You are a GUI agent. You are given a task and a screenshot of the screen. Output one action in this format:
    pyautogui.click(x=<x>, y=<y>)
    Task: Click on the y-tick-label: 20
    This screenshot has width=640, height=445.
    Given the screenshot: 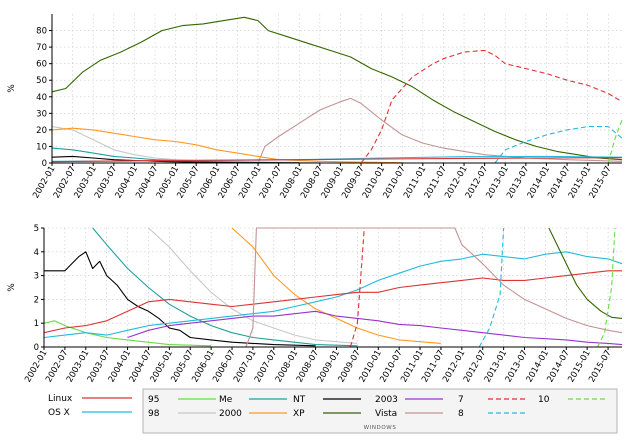 What is the action you would take?
    pyautogui.click(x=41, y=131)
    